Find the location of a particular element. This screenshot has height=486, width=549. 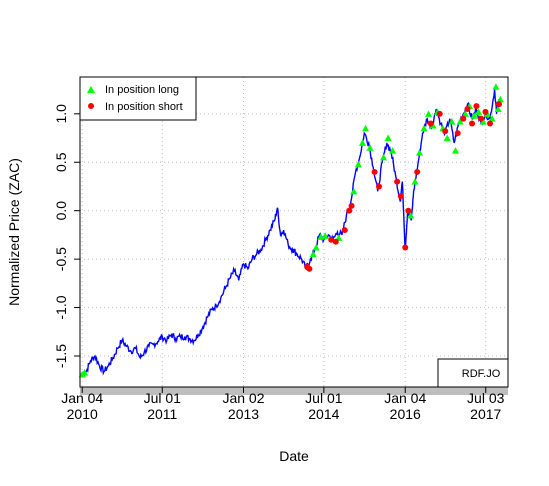

x-tick-label: Jul 03 is located at coordinates (486, 398).